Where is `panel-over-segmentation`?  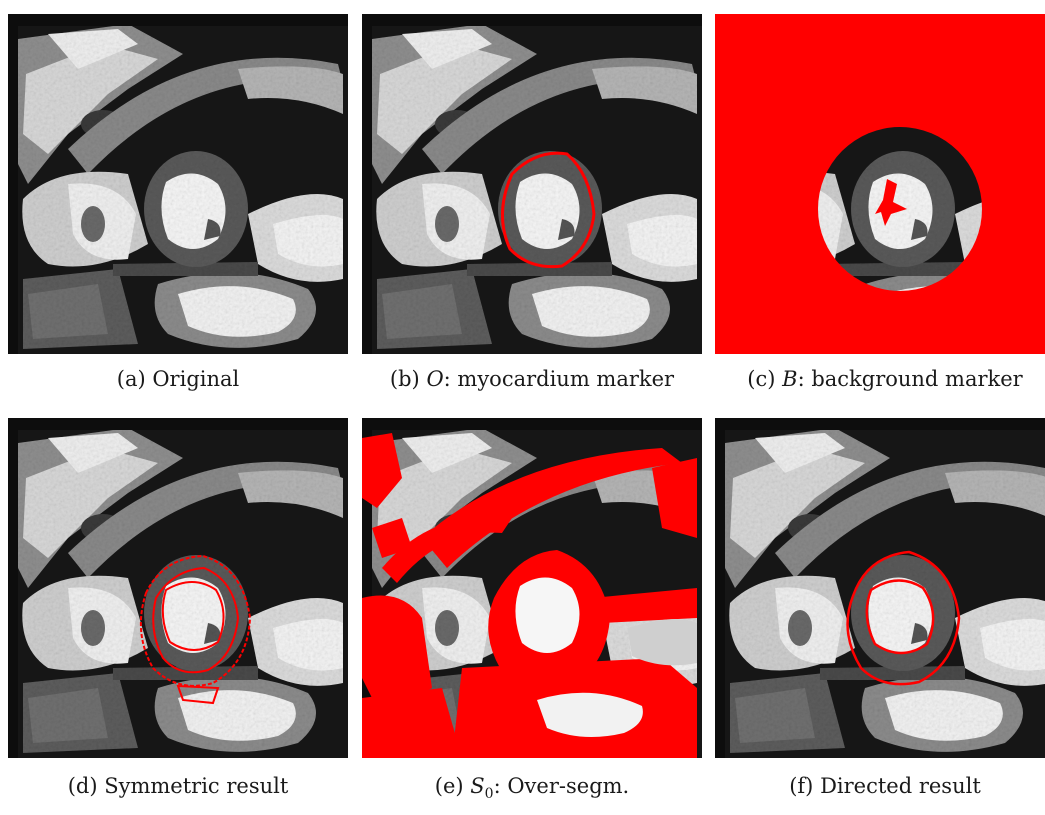 panel-over-segmentation is located at coordinates (532, 588).